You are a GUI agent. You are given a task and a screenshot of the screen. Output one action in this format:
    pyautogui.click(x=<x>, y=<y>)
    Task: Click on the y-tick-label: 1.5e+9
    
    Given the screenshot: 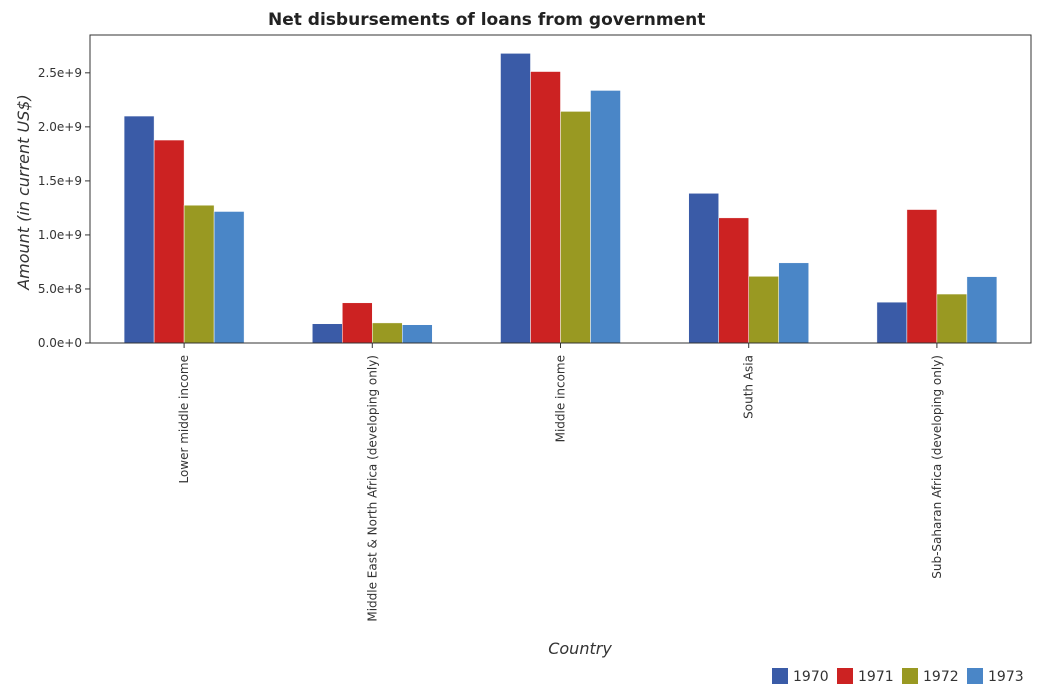 What is the action you would take?
    pyautogui.click(x=60, y=181)
    